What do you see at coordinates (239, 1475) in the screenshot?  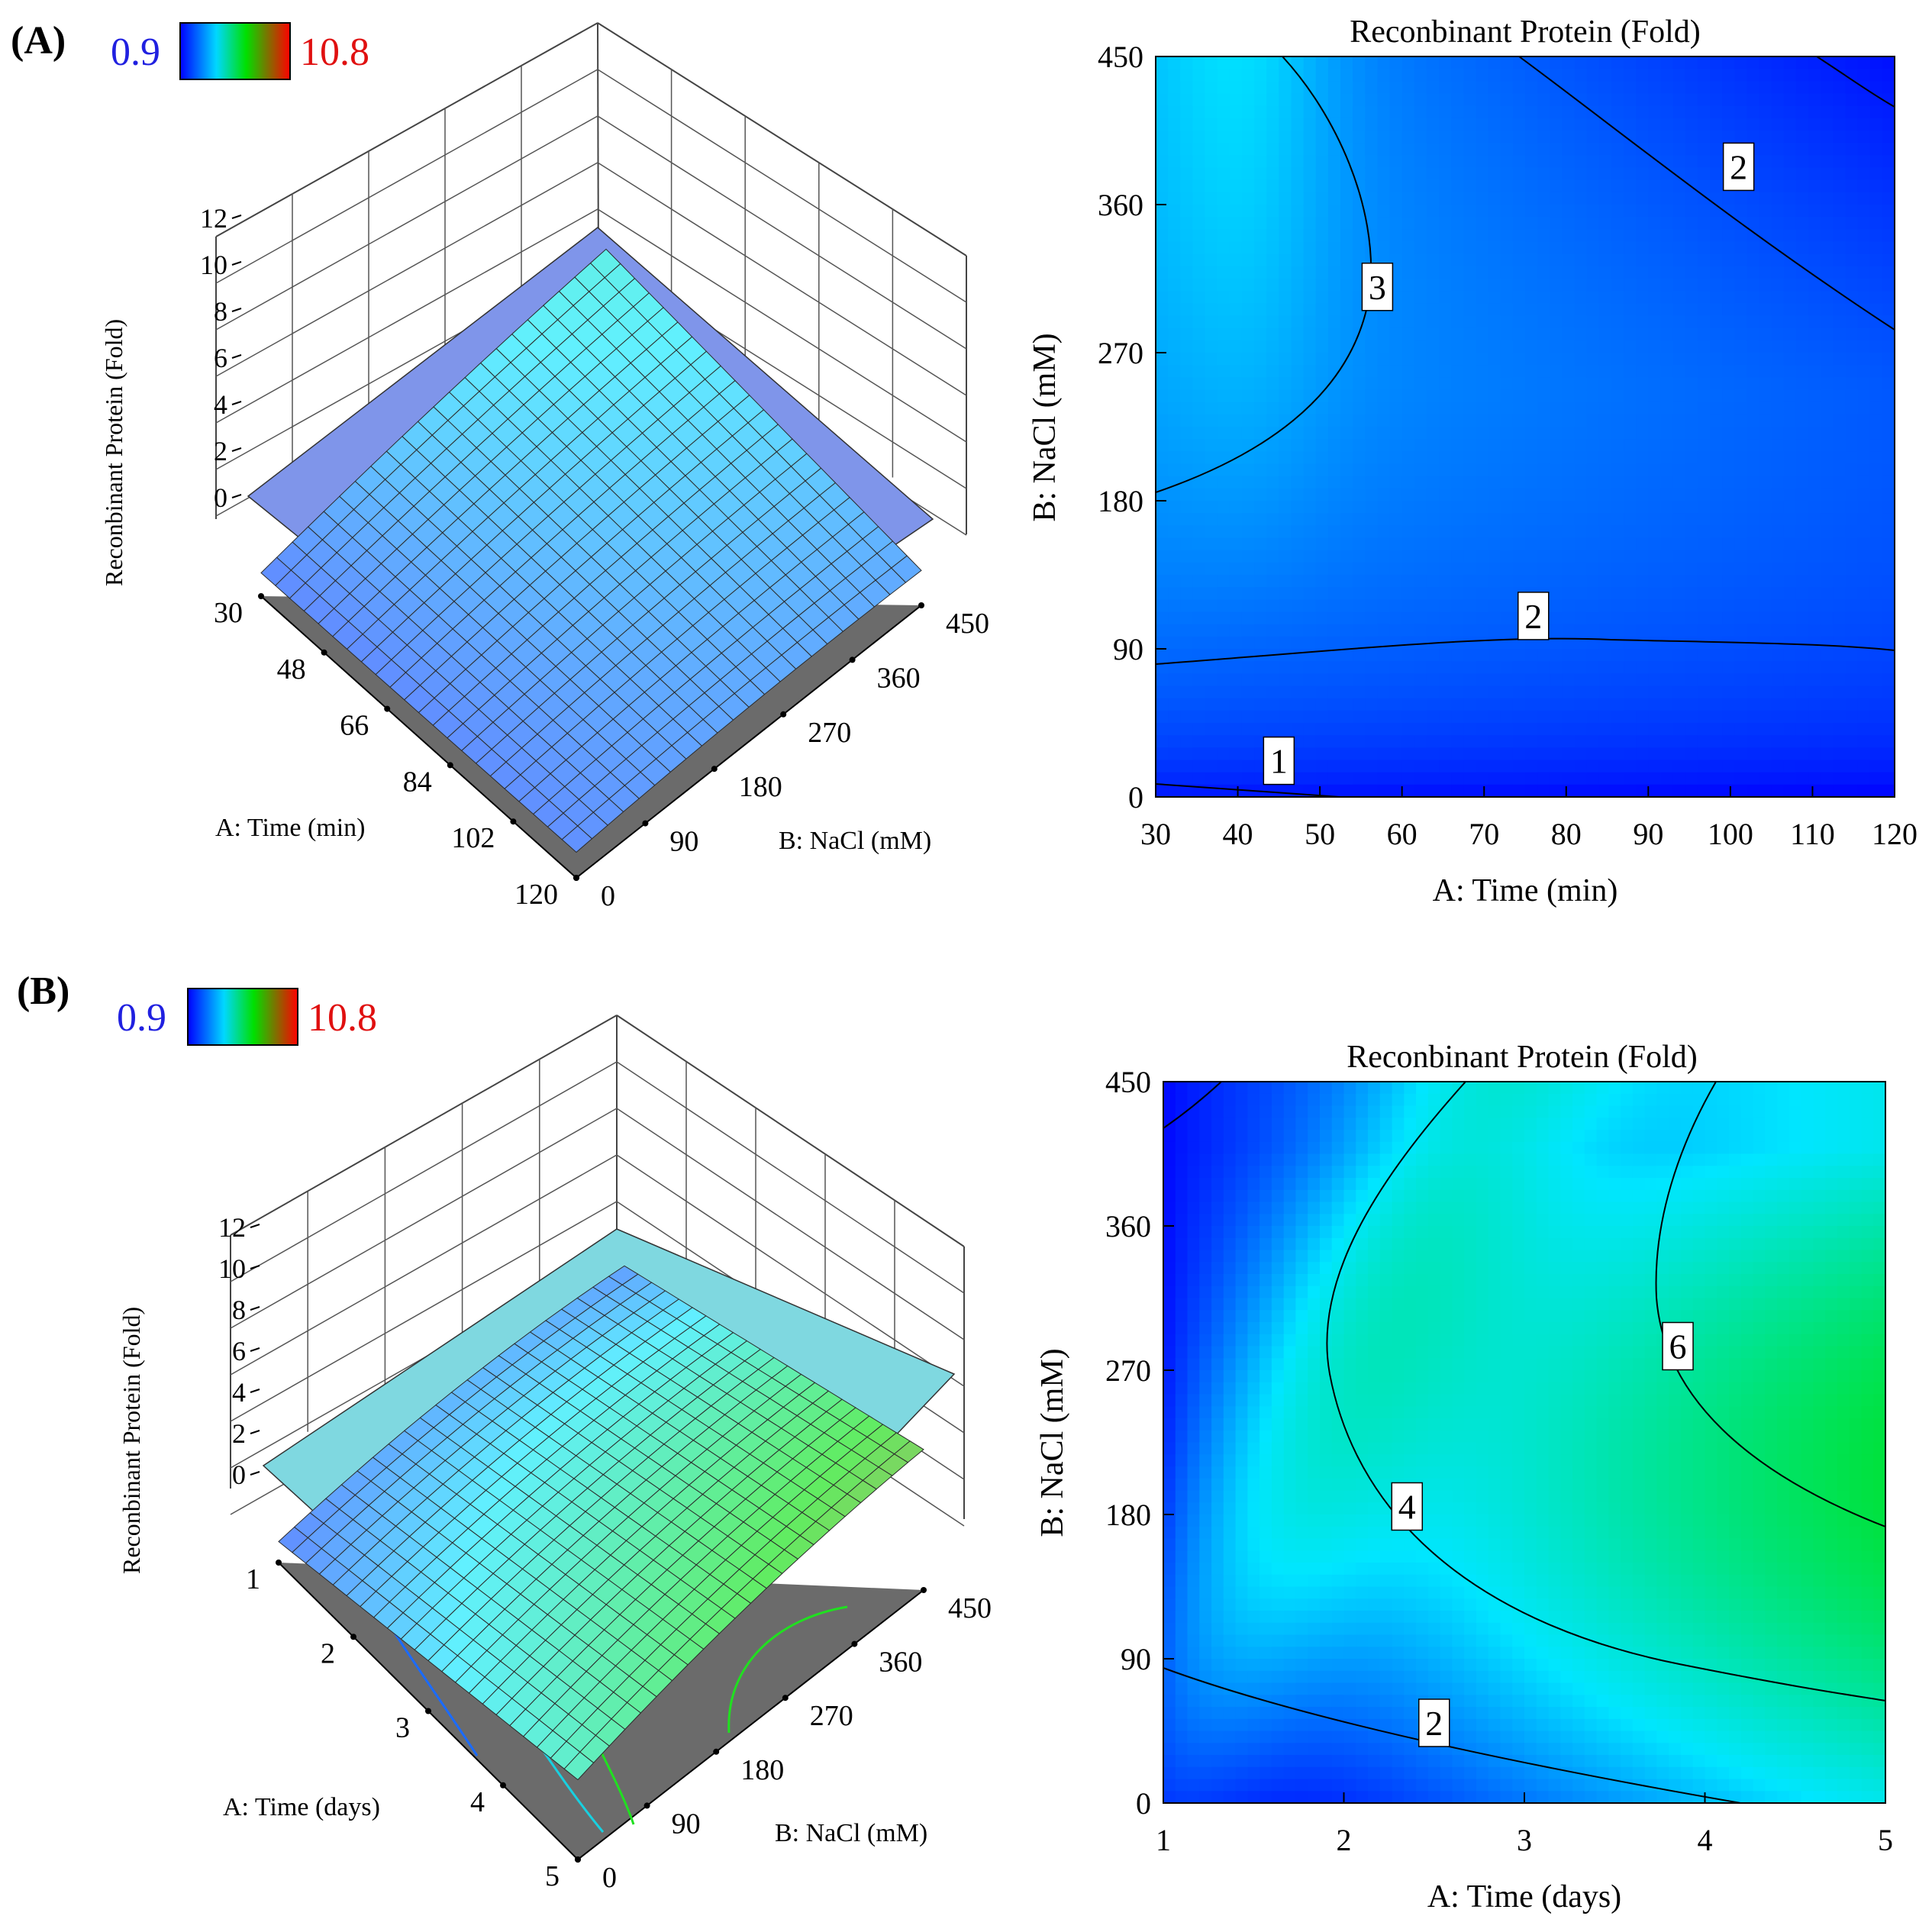 I see `z-tick-label: 0` at bounding box center [239, 1475].